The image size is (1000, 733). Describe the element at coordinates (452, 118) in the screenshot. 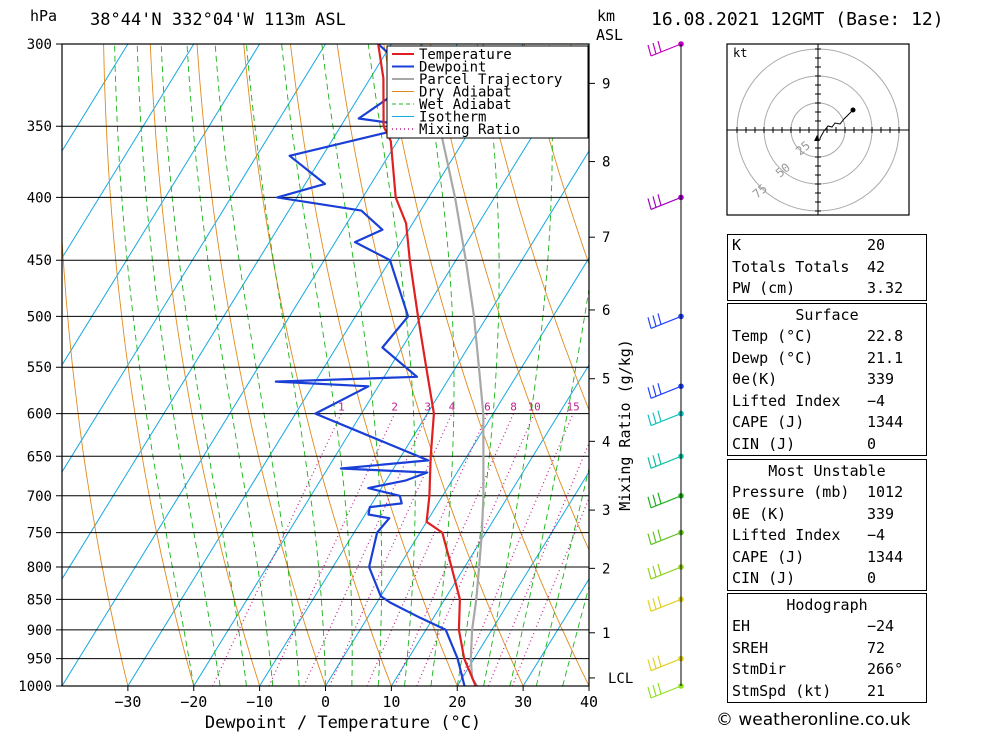

I see `legend-isotherm: Isotherm` at that location.